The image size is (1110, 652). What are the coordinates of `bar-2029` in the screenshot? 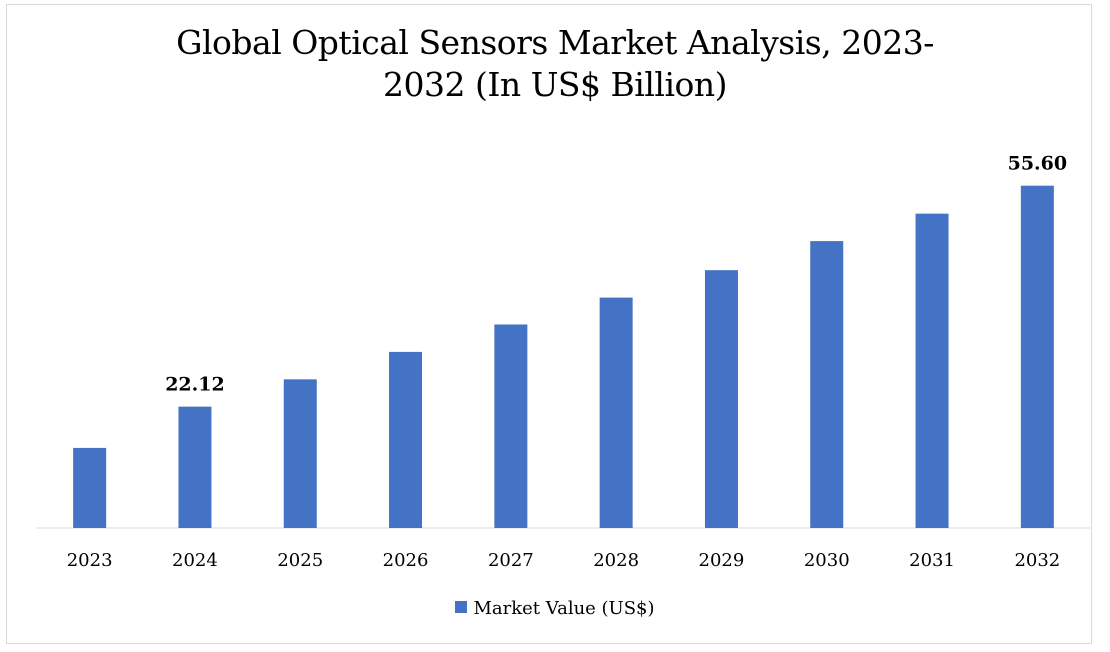 It's located at (721, 399).